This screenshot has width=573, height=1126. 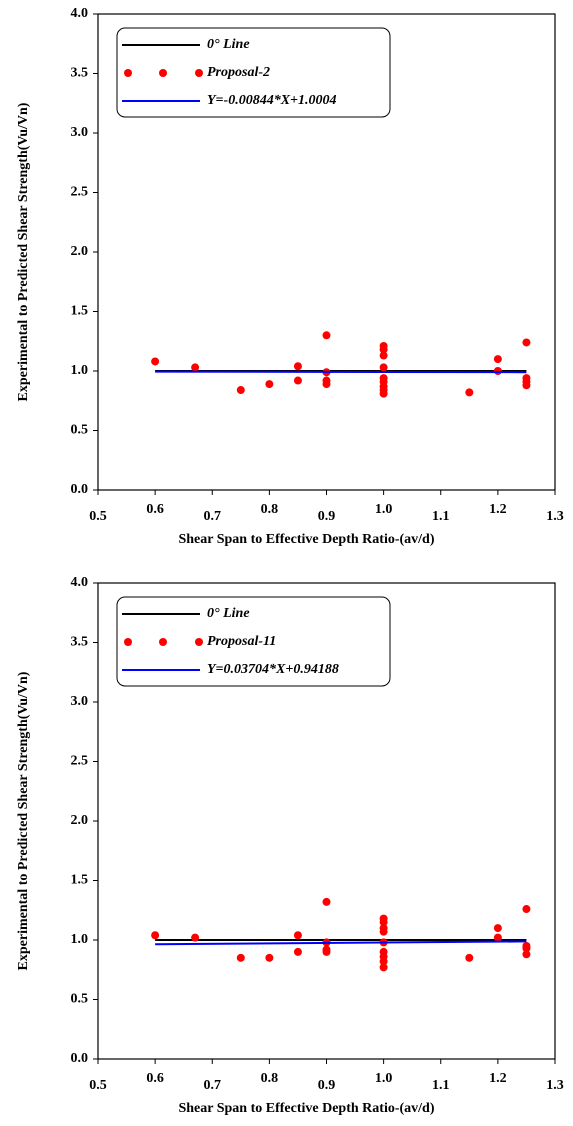 I want to click on legend-label: Proposal-2, so click(x=238, y=72).